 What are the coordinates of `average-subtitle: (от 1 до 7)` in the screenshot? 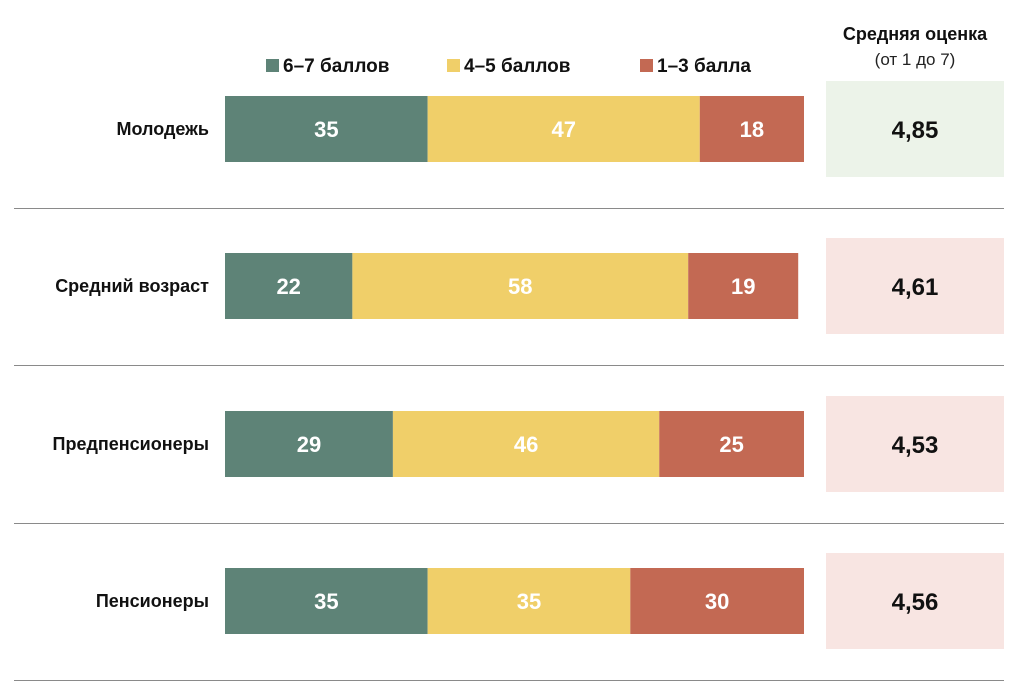 It's located at (915, 59).